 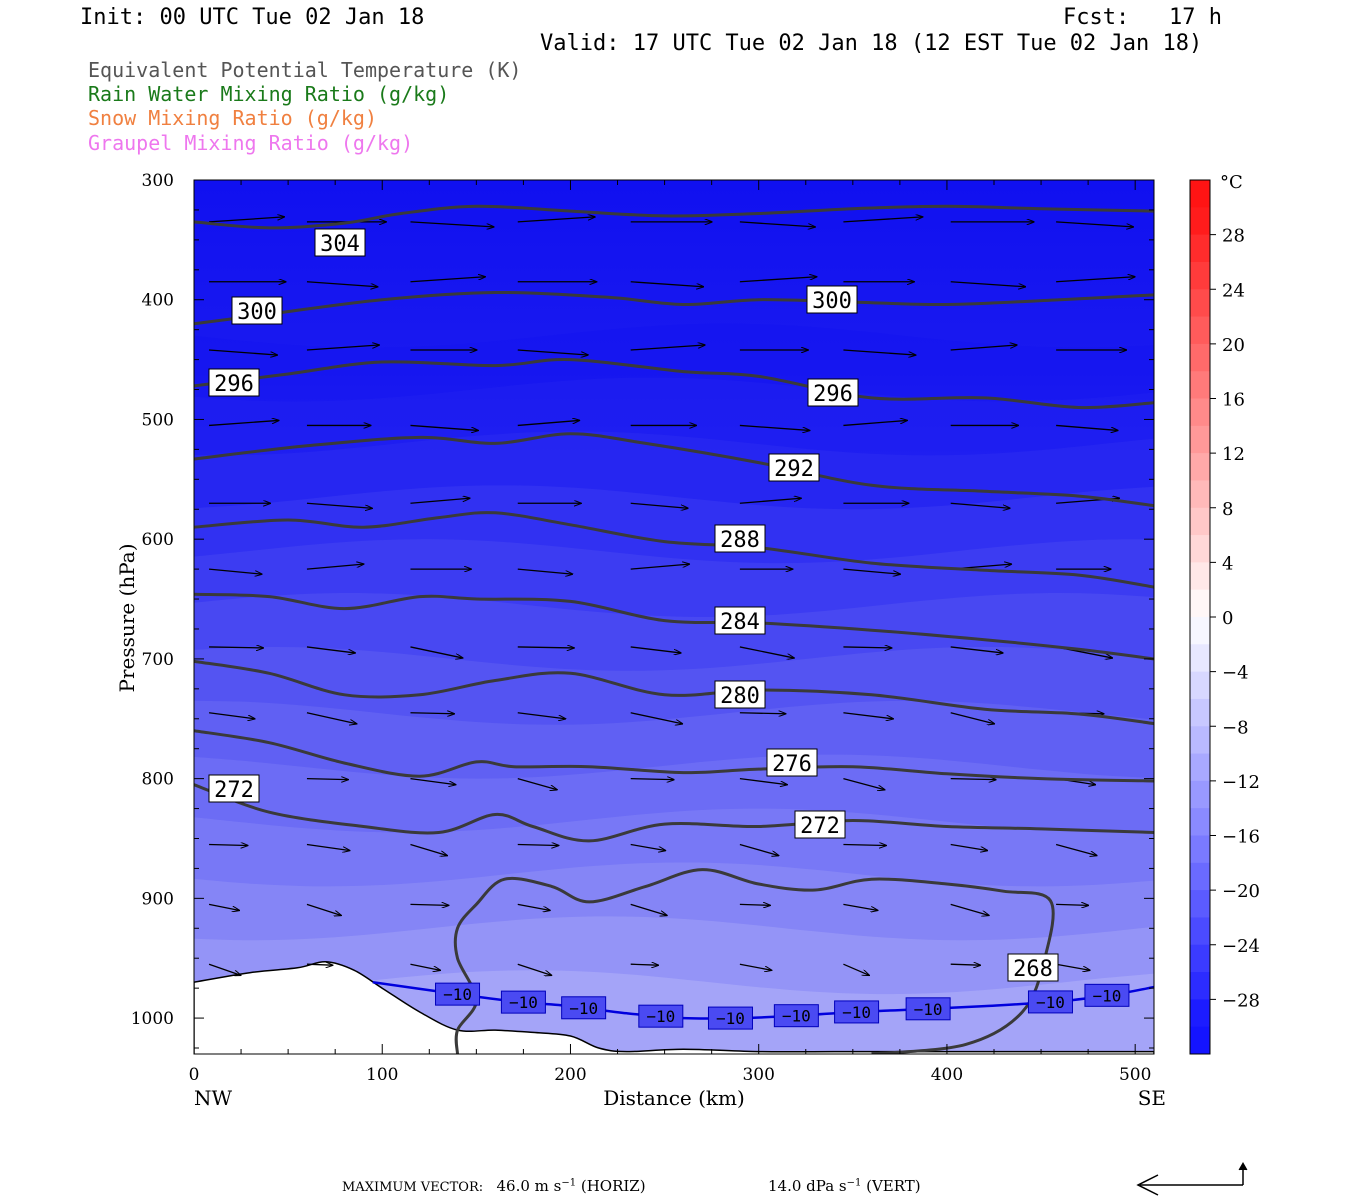 I want to click on y-axis-label: Pressure (hPa), so click(x=127, y=618).